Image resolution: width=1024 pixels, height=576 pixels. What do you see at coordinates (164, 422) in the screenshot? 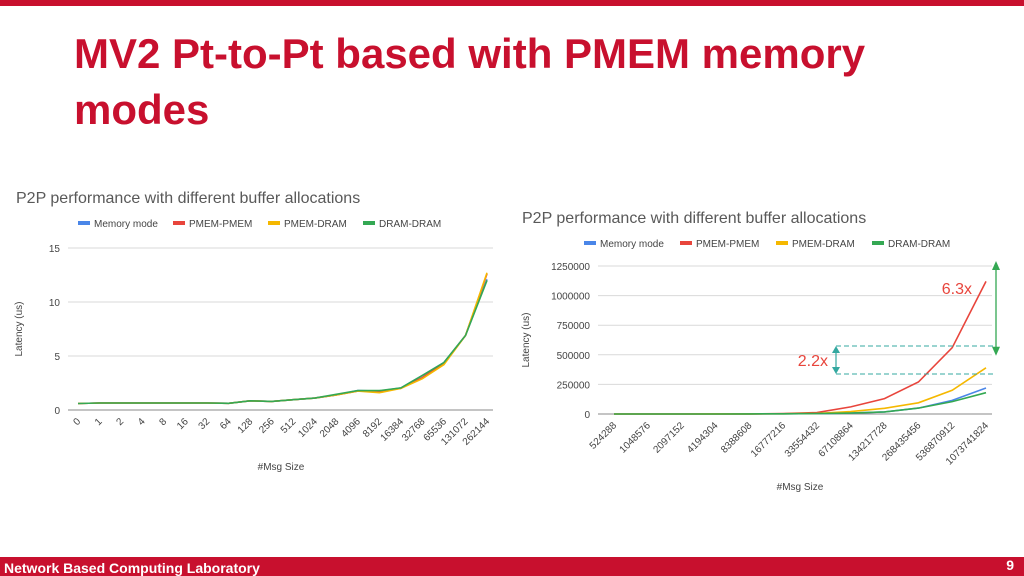
I see `chart1-x-tick-label: 8` at bounding box center [164, 422].